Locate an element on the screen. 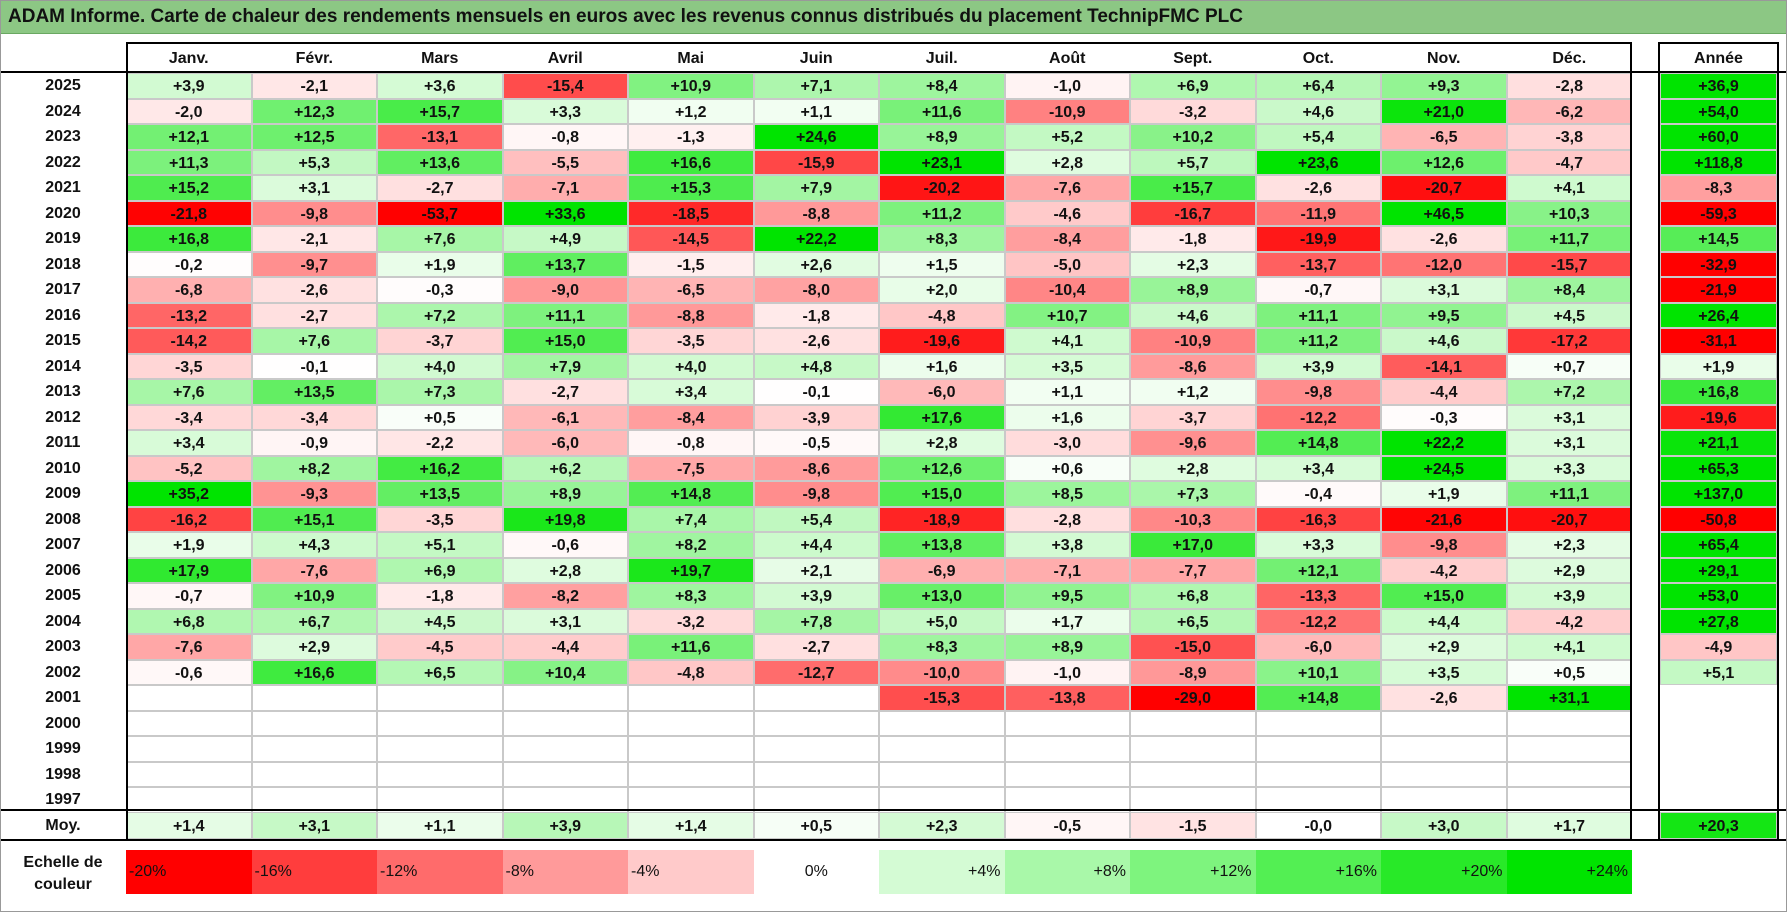 Image resolution: width=1787 pixels, height=912 pixels. heatmap-cell: +7,3 is located at coordinates (440, 392).